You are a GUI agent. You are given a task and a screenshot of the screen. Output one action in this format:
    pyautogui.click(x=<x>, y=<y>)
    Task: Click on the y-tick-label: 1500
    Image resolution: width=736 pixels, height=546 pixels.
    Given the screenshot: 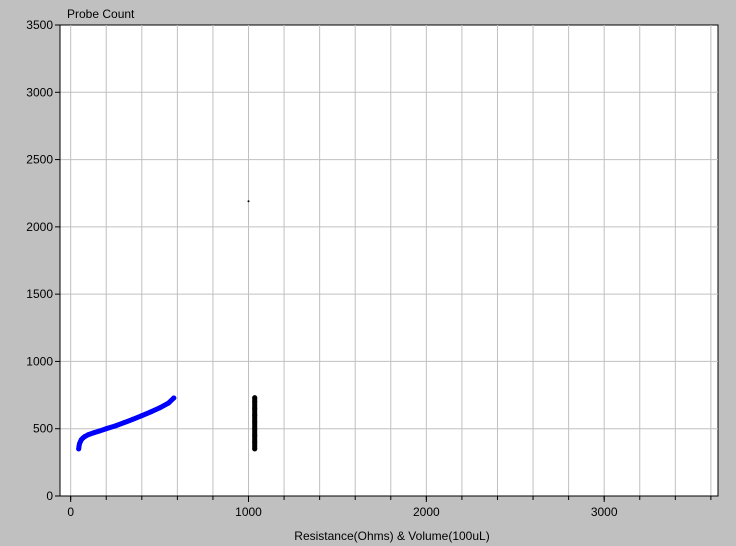 What is the action you would take?
    pyautogui.click(x=39, y=294)
    